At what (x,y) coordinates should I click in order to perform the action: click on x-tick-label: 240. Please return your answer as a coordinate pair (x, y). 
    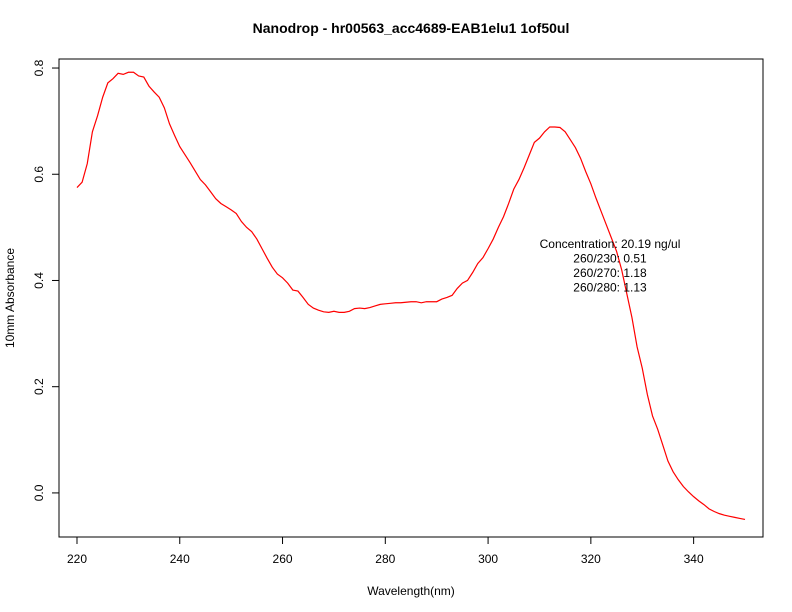
    Looking at the image, I should click on (180, 559).